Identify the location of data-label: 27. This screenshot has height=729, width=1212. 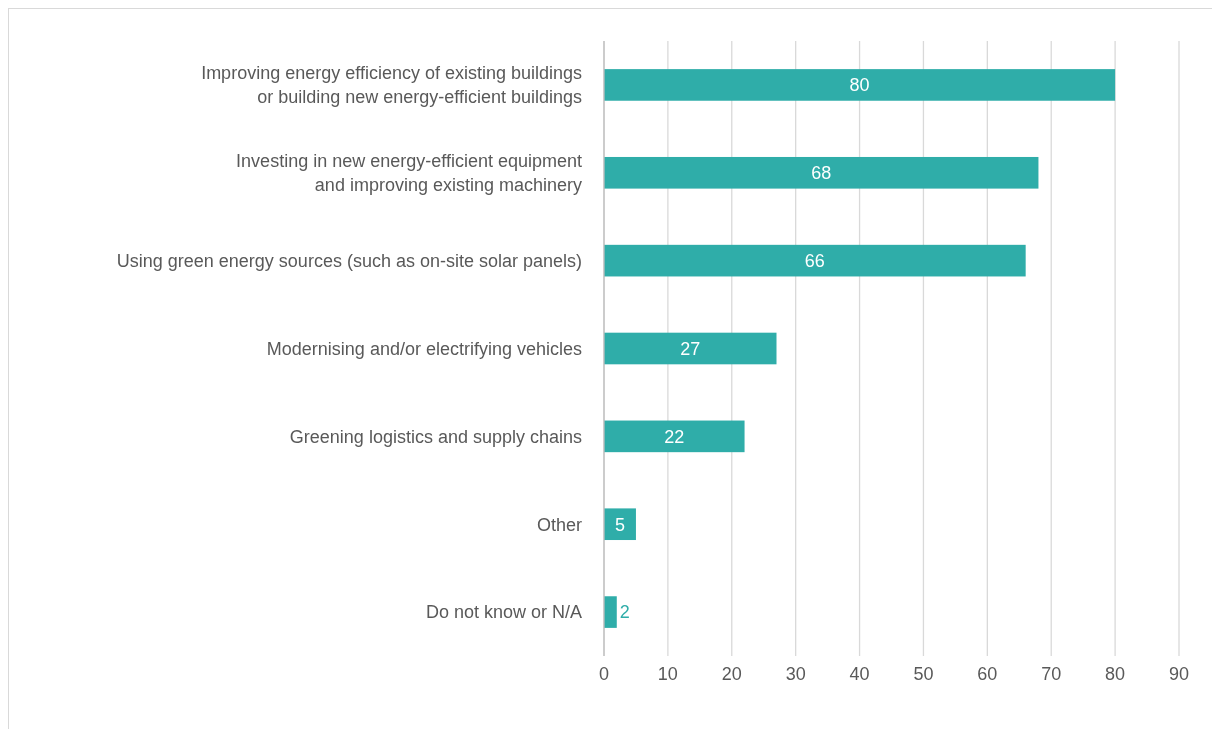
(690, 348).